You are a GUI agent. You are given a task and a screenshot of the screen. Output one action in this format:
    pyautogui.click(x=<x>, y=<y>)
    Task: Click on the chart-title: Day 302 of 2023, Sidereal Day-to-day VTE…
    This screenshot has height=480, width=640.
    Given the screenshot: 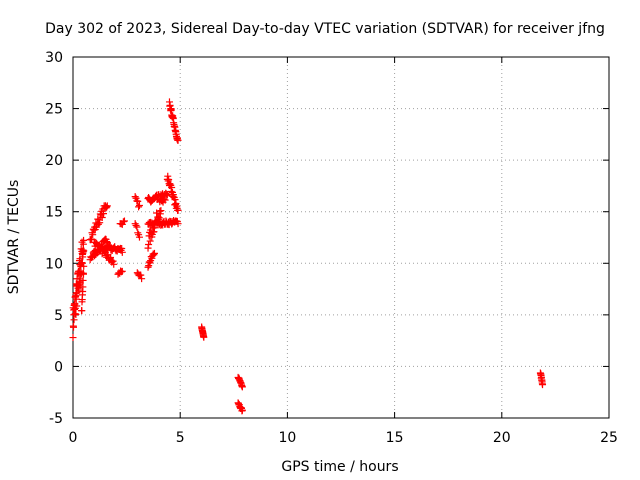 What is the action you would take?
    pyautogui.click(x=325, y=29)
    